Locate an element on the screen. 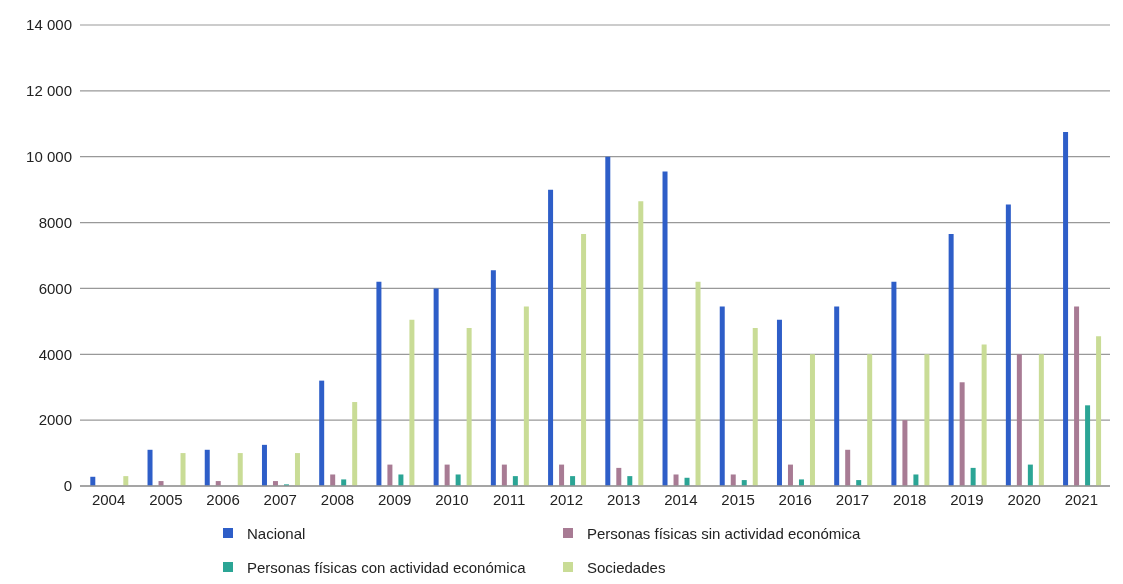 Image resolution: width=1123 pixels, height=584 pixels. x-tick-label: 2020 is located at coordinates (1024, 499).